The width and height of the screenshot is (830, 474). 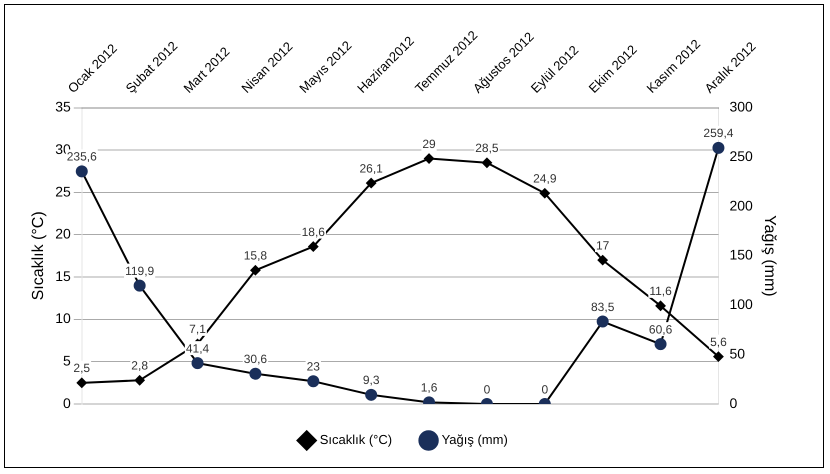 I want to click on data-label: 259,4, so click(x=718, y=133).